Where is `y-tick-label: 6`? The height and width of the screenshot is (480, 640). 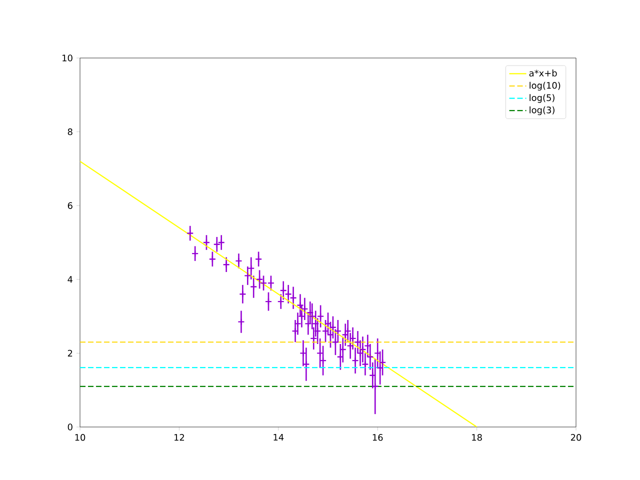 y-tick-label: 6 is located at coordinates (70, 205).